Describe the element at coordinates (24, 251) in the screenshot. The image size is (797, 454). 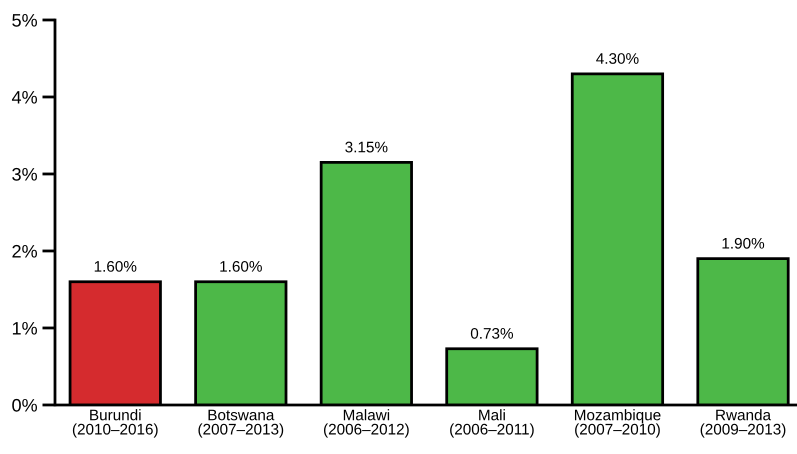
I see `y-tick-label: 2%` at that location.